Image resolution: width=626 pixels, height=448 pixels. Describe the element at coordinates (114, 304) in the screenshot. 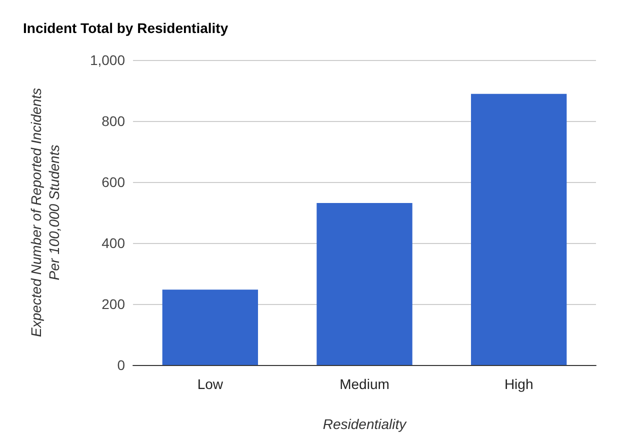

I see `y-tick-label: 200` at that location.